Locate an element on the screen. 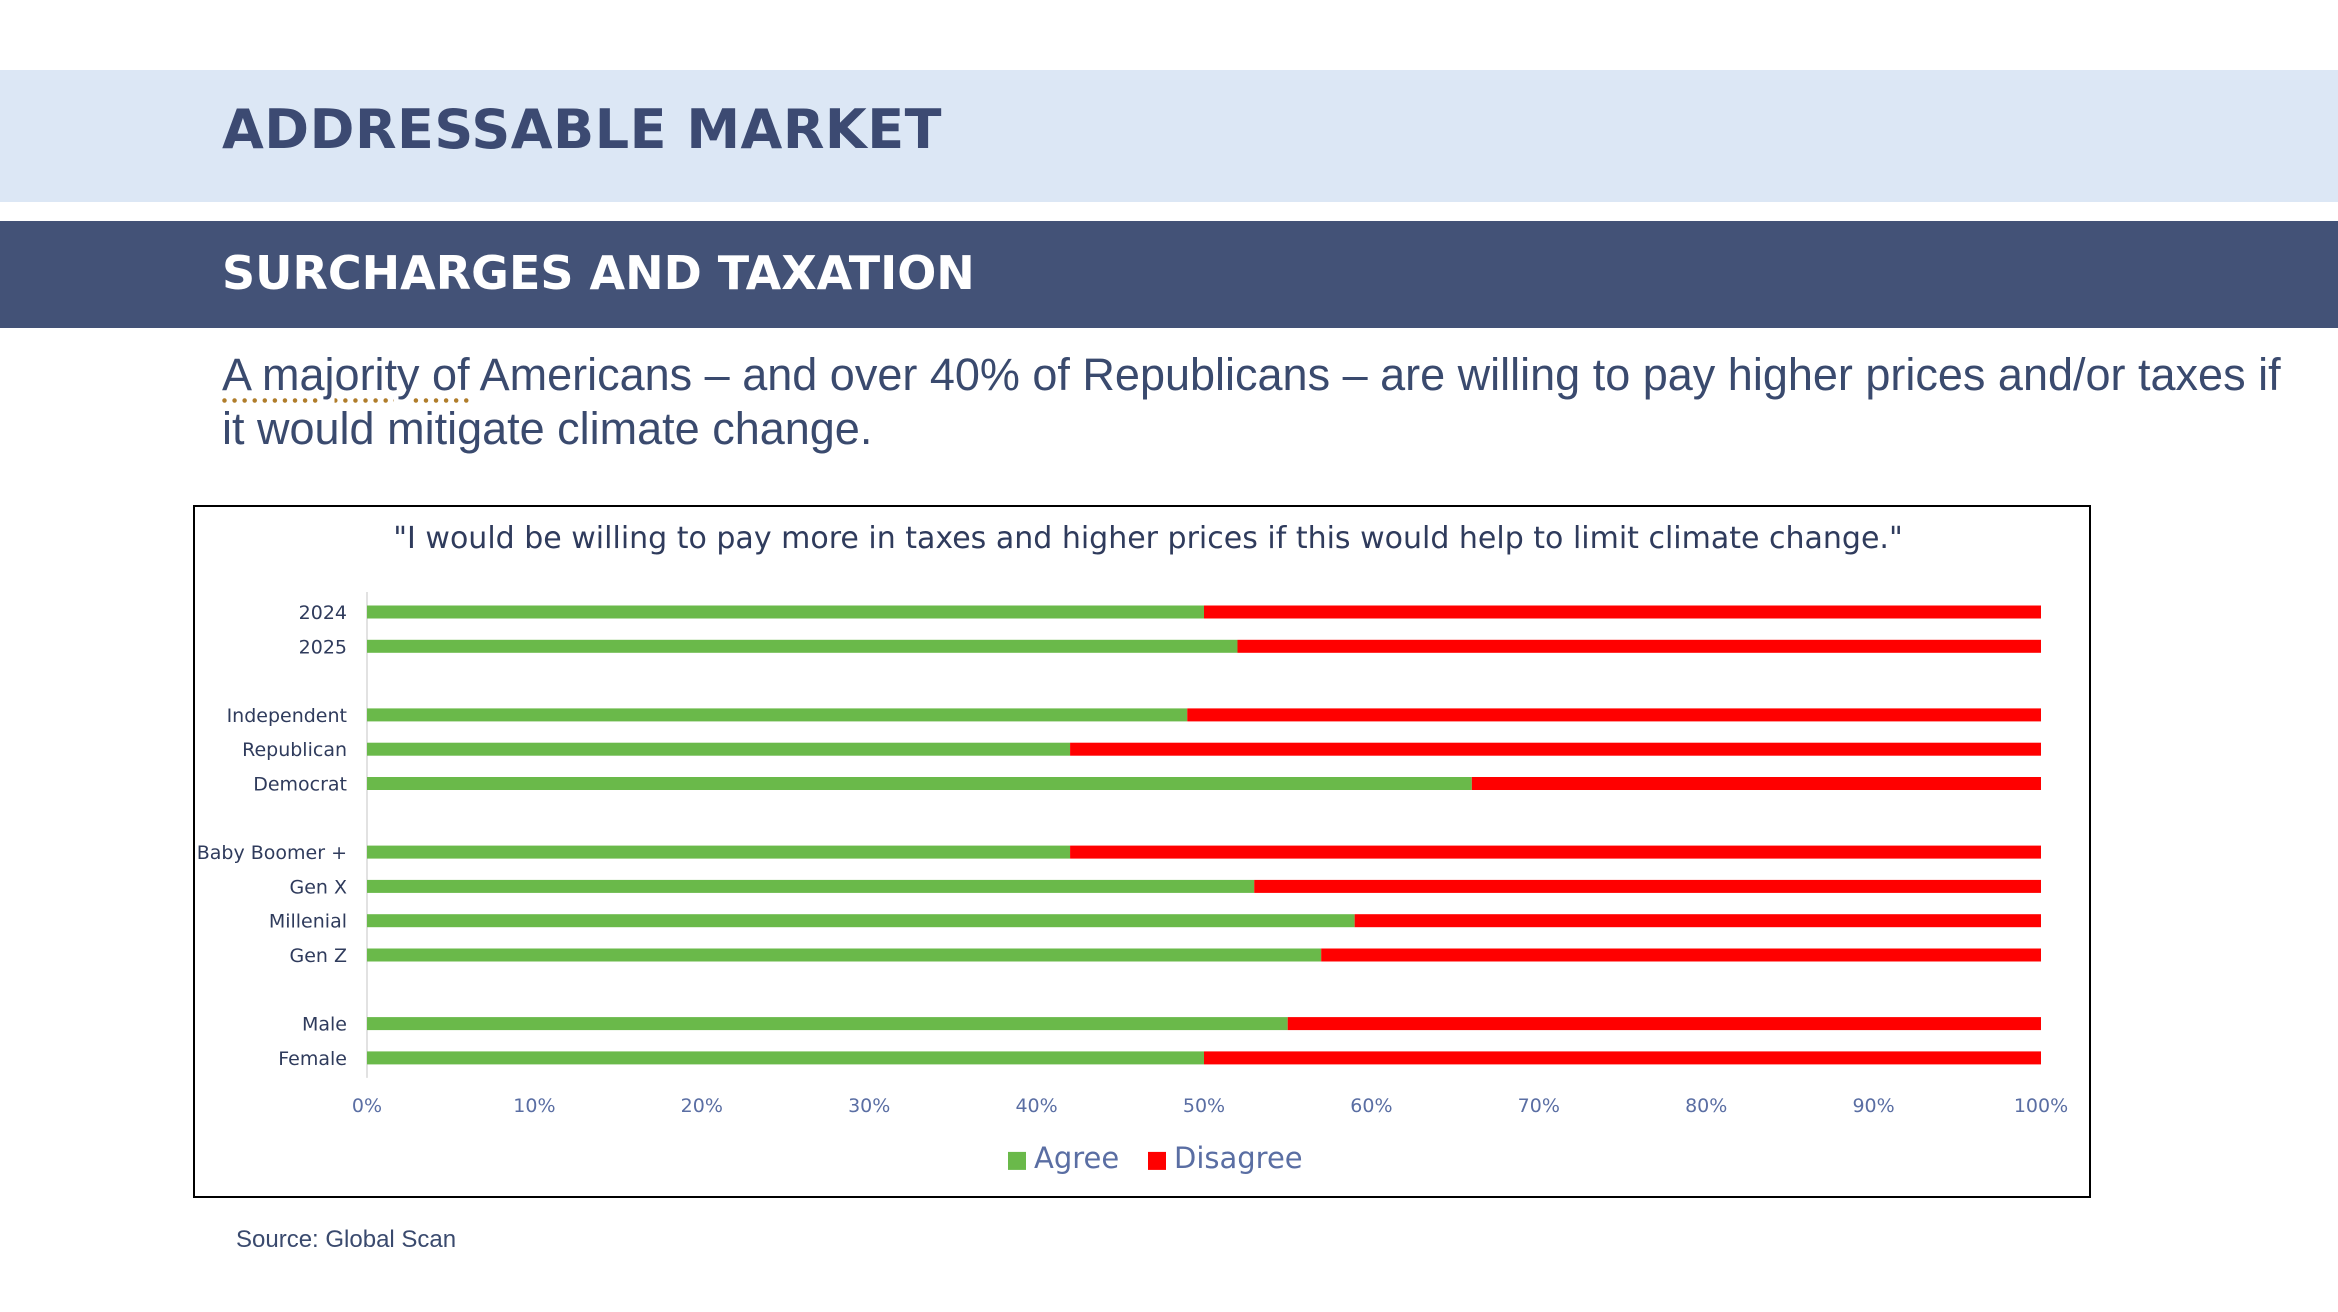 The width and height of the screenshot is (2338, 1312). x-tick-label: 40% is located at coordinates (1036, 1106).